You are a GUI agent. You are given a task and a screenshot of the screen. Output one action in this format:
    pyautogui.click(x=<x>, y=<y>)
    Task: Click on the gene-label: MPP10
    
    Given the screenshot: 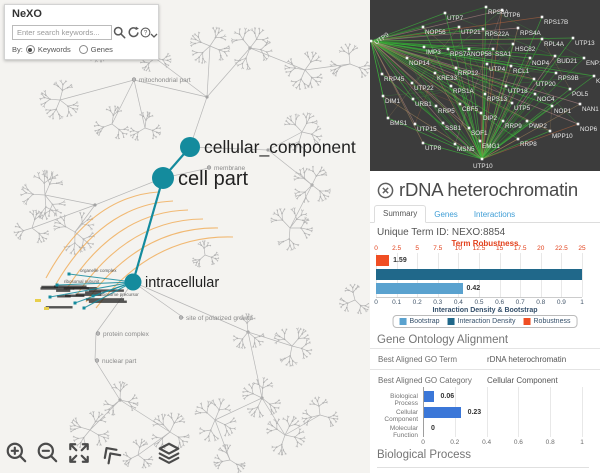 What is the action you would take?
    pyautogui.click(x=562, y=136)
    